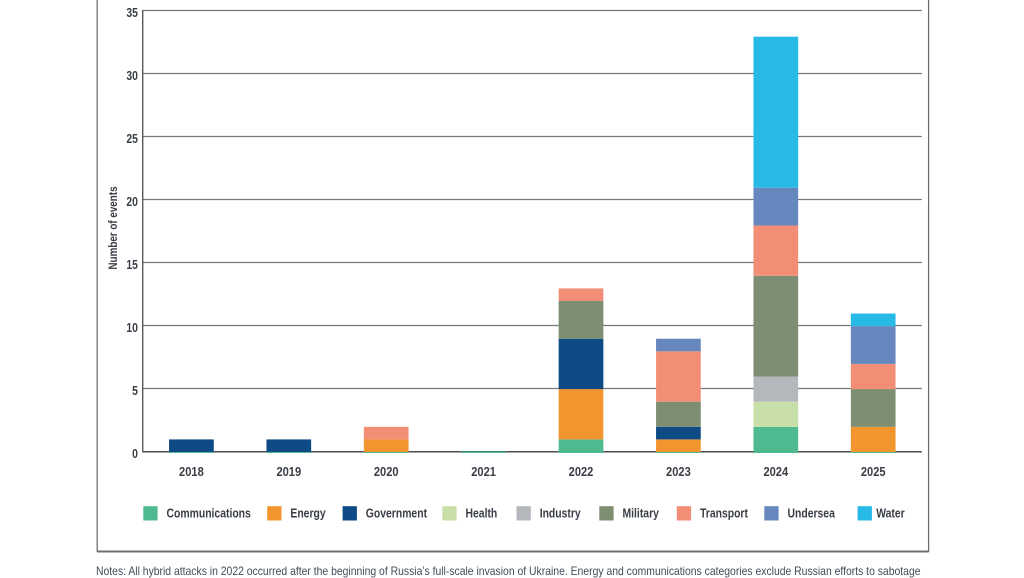  I want to click on svg-text: 15, so click(132, 265).